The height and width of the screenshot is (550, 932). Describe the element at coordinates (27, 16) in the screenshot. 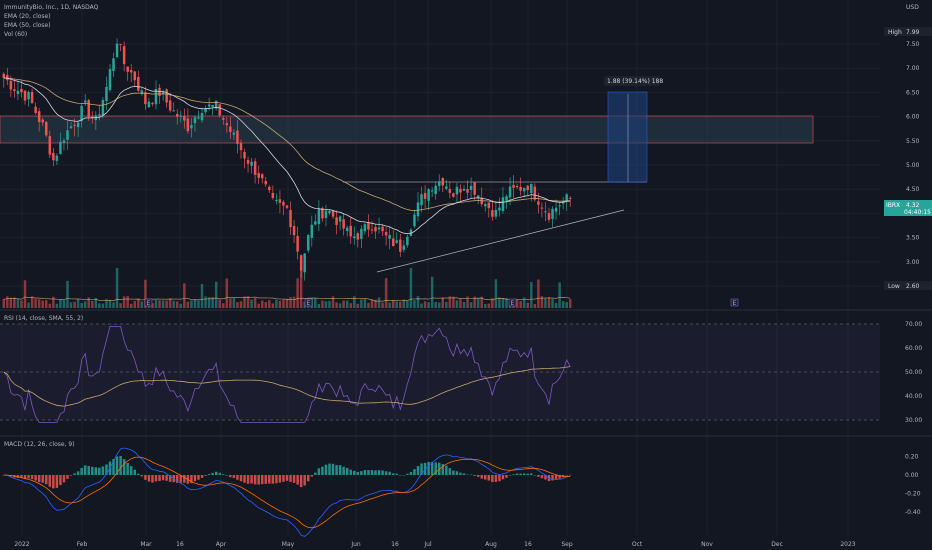

I see `ema20-legend: EMA (20, close)` at that location.